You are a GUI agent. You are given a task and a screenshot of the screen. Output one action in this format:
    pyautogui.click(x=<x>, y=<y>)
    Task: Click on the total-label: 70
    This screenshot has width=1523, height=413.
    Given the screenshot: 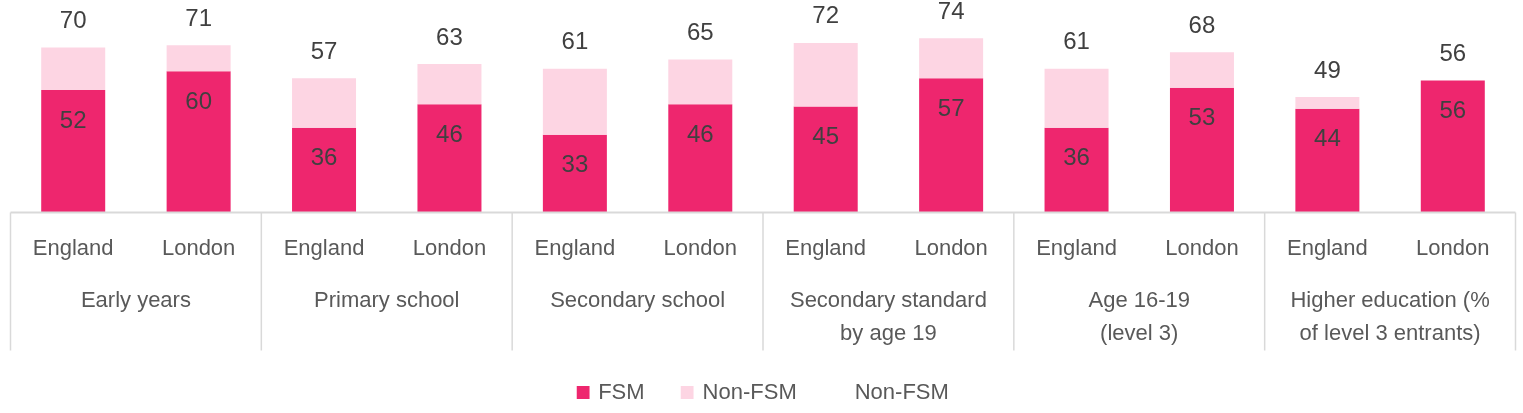 What is the action you would take?
    pyautogui.click(x=73, y=20)
    